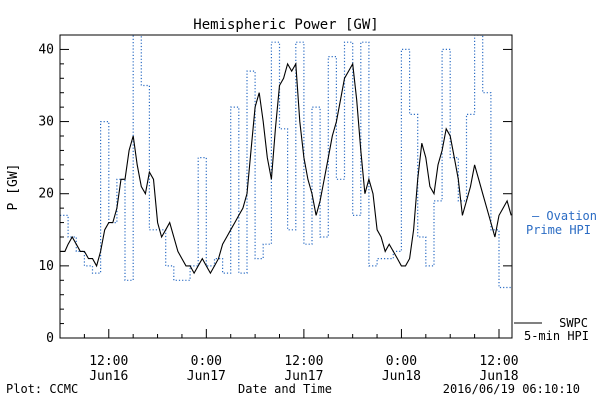 The width and height of the screenshot is (600, 400). I want to click on legend-ovation-line2: Prime HPI, so click(558, 230).